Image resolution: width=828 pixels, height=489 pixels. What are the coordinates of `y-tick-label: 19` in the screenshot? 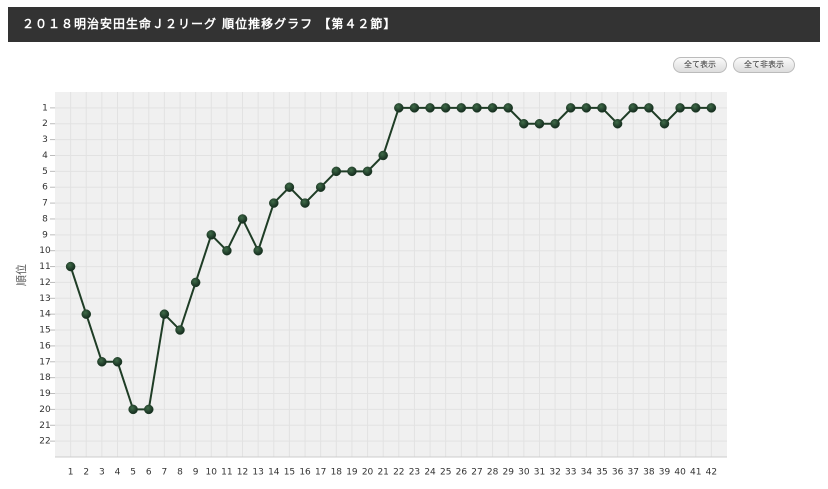 It's located at (45, 394).